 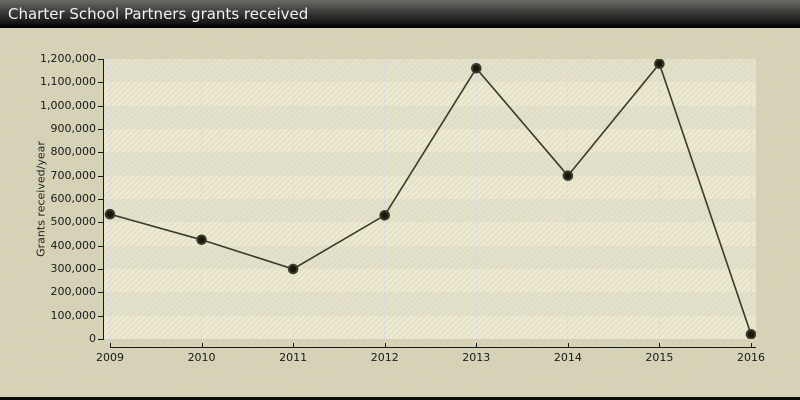 I want to click on y-tick-label: 800,000, so click(x=73, y=152).